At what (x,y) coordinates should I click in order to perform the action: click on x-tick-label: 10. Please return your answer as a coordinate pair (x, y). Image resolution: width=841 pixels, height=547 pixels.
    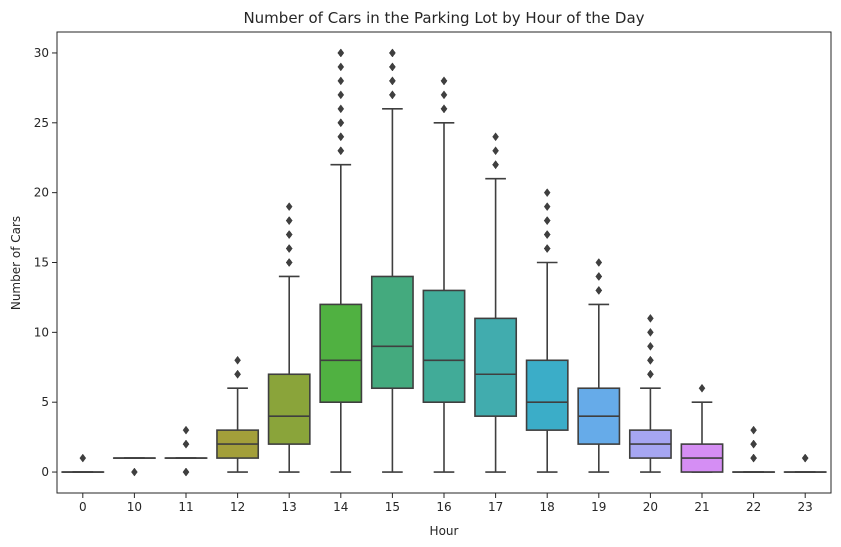
    Looking at the image, I should click on (134, 507).